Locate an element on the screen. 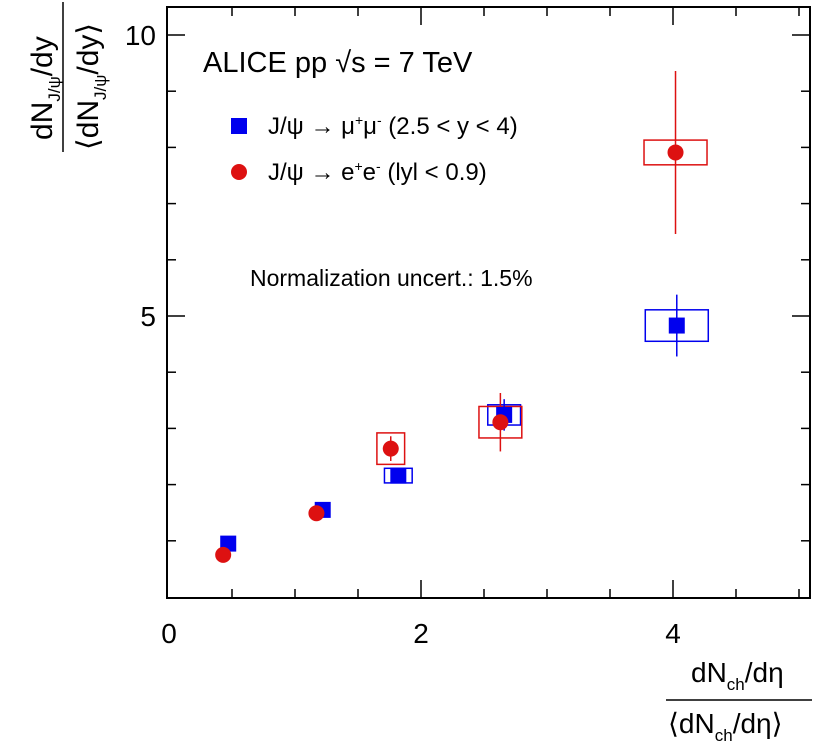  chart-title: ALICE pp √s = 7 TeV is located at coordinates (338, 63).